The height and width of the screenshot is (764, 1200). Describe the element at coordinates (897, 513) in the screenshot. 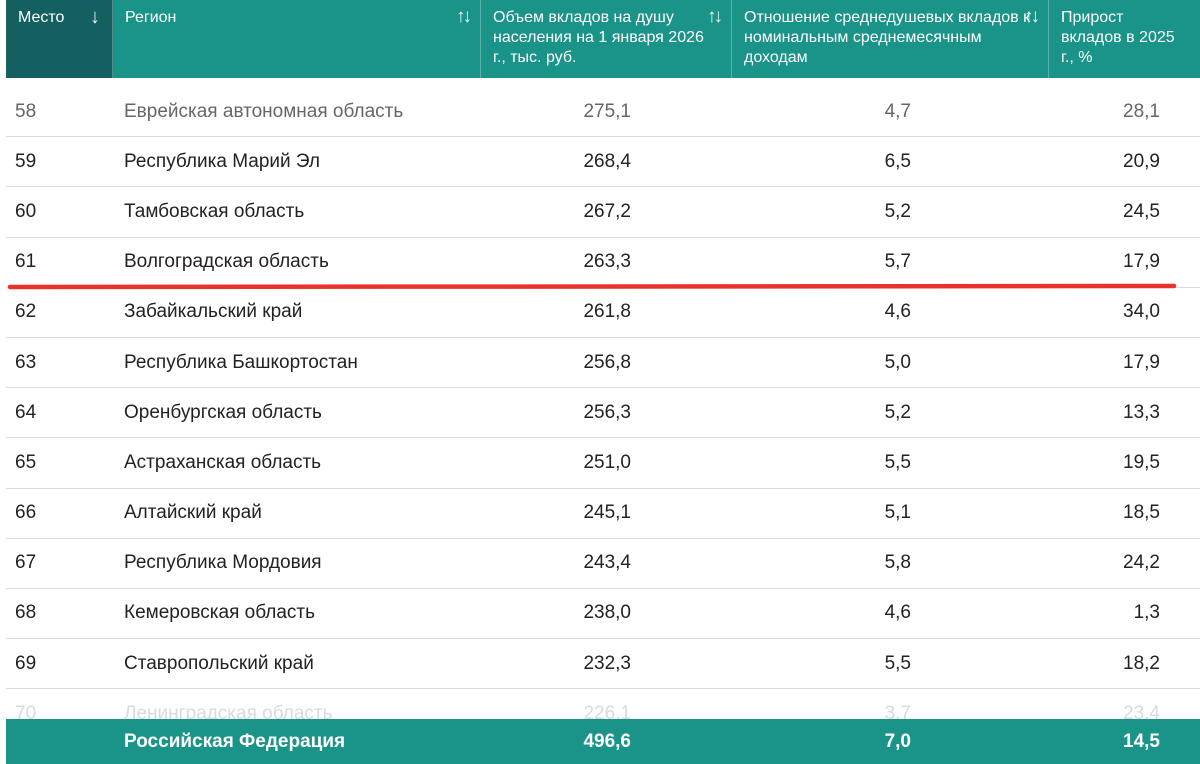

I see `ratio-cell: 5,1` at that location.